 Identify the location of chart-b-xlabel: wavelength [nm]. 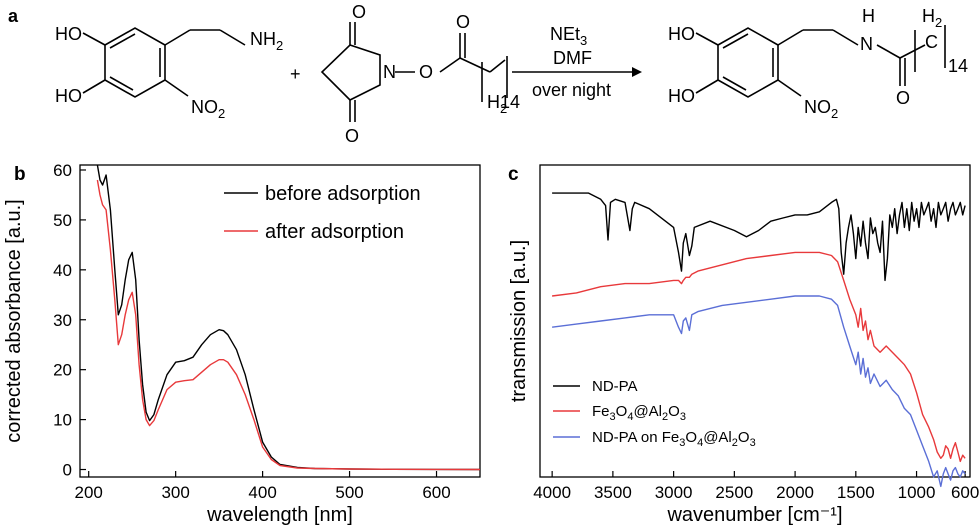
(279, 515).